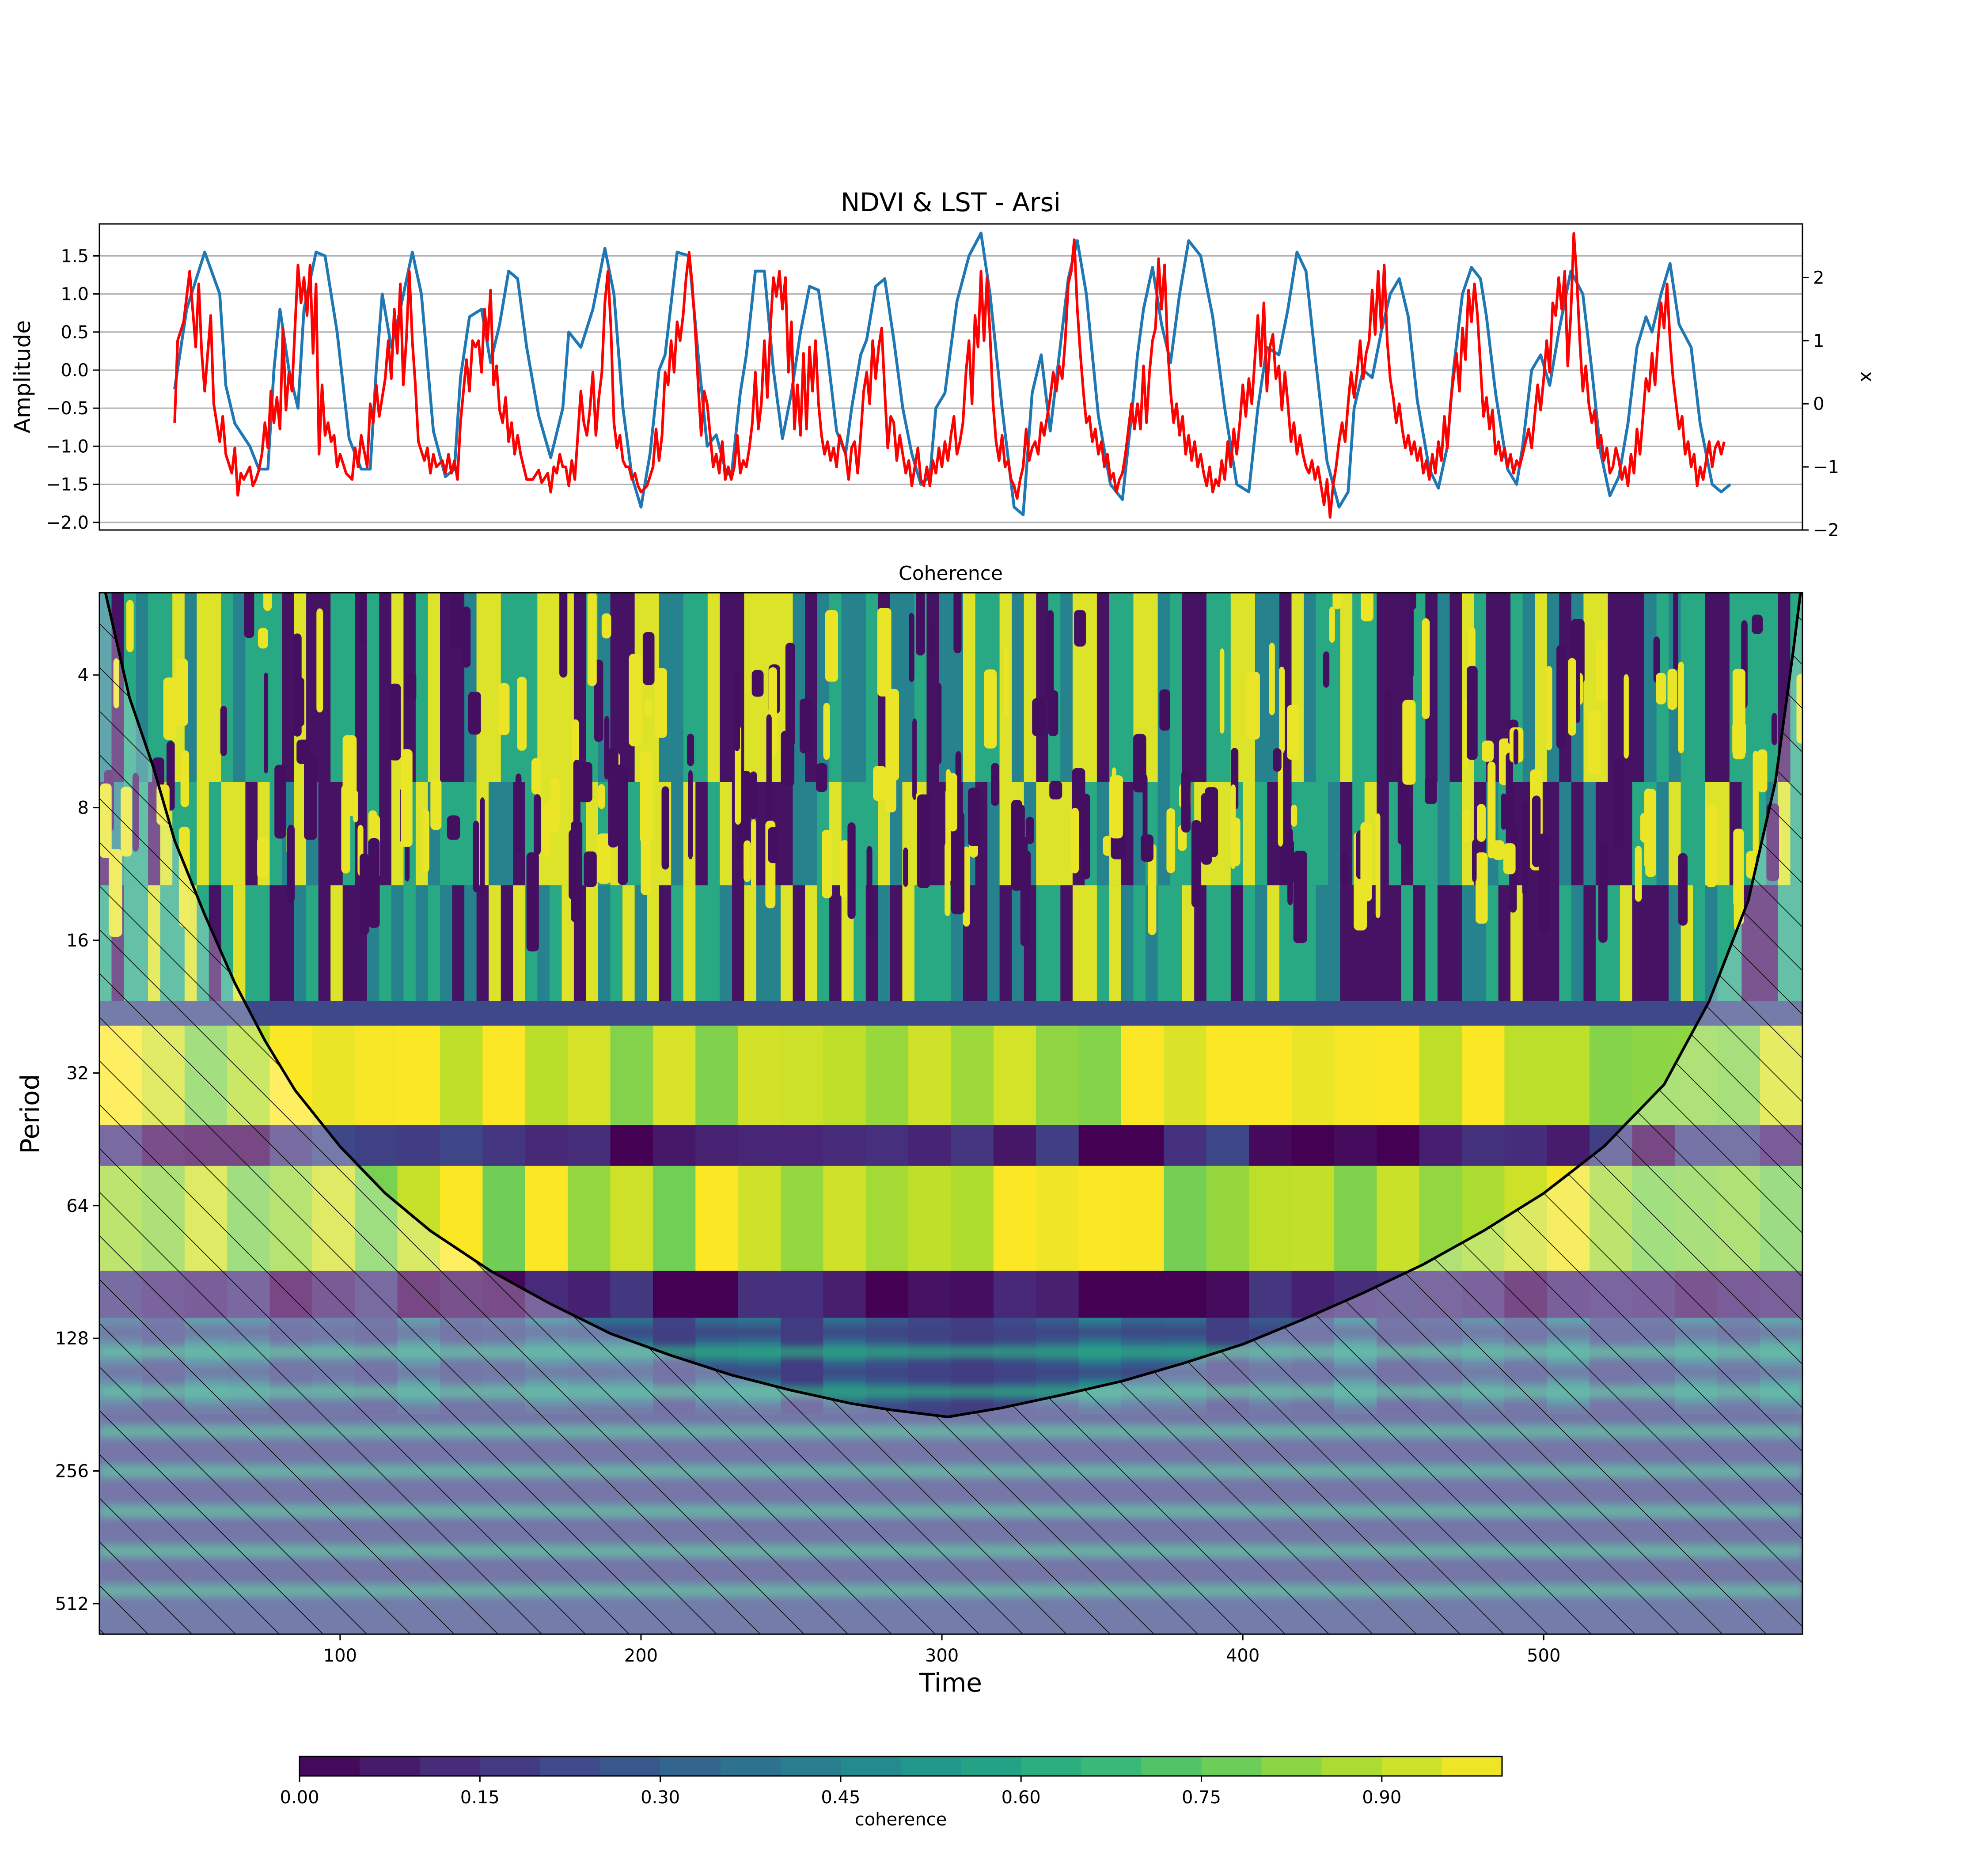  I want to click on secondary-tick-label: 2, so click(1818, 278).